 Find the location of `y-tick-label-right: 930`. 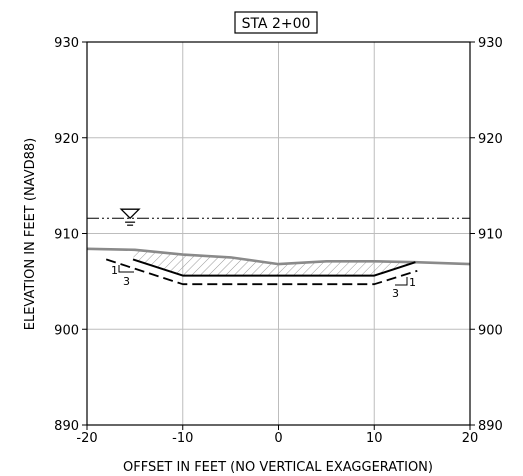

y-tick-label-right: 930 is located at coordinates (490, 43).